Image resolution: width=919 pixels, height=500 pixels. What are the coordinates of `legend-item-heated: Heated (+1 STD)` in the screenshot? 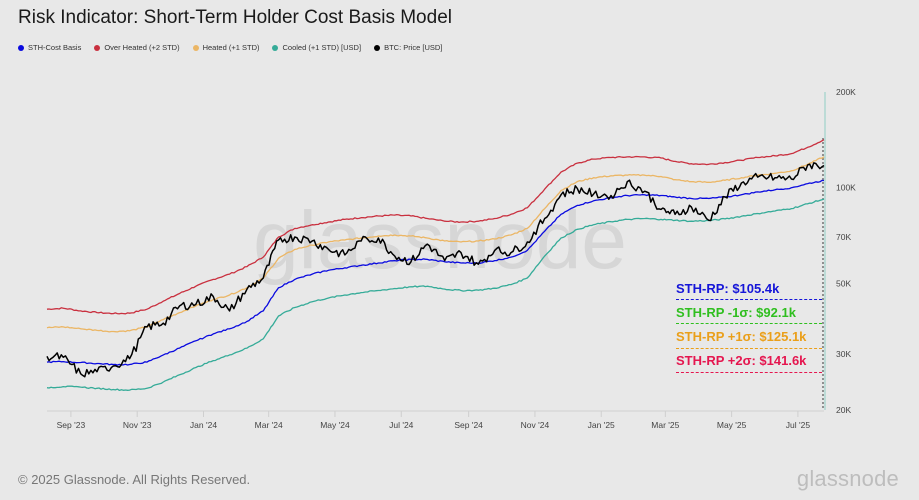 It's located at (226, 47).